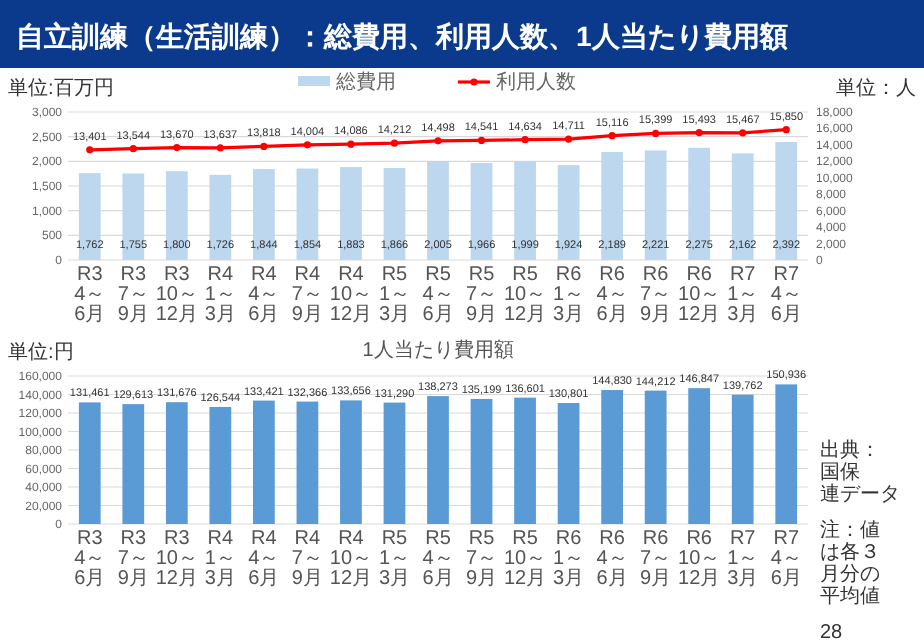 The width and height of the screenshot is (924, 640). Describe the element at coordinates (438, 351) in the screenshot. I see `title: 1人当たり費用額` at that location.